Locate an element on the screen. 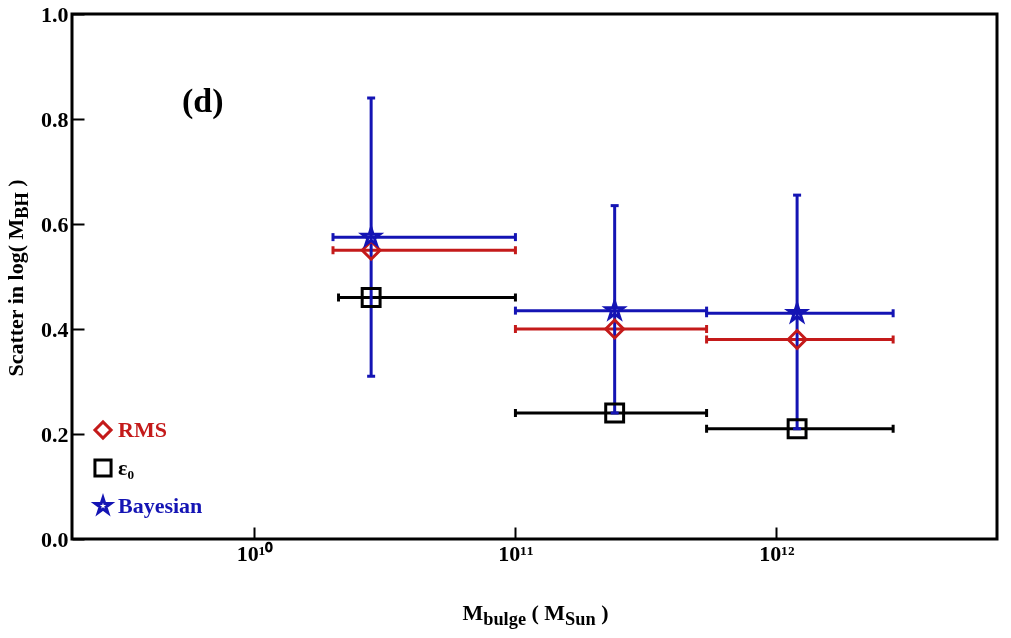 The image size is (1011, 638). y-tick-label: 0.8 is located at coordinates (55, 119).